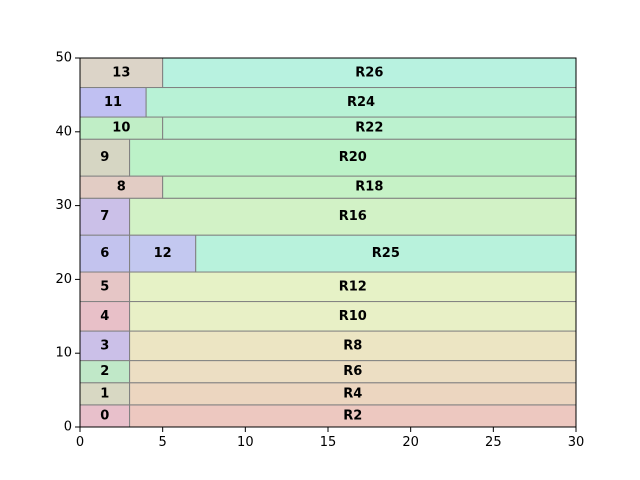 This screenshot has height=480, width=640. I want to click on rect-label-r12: R12, so click(353, 286).